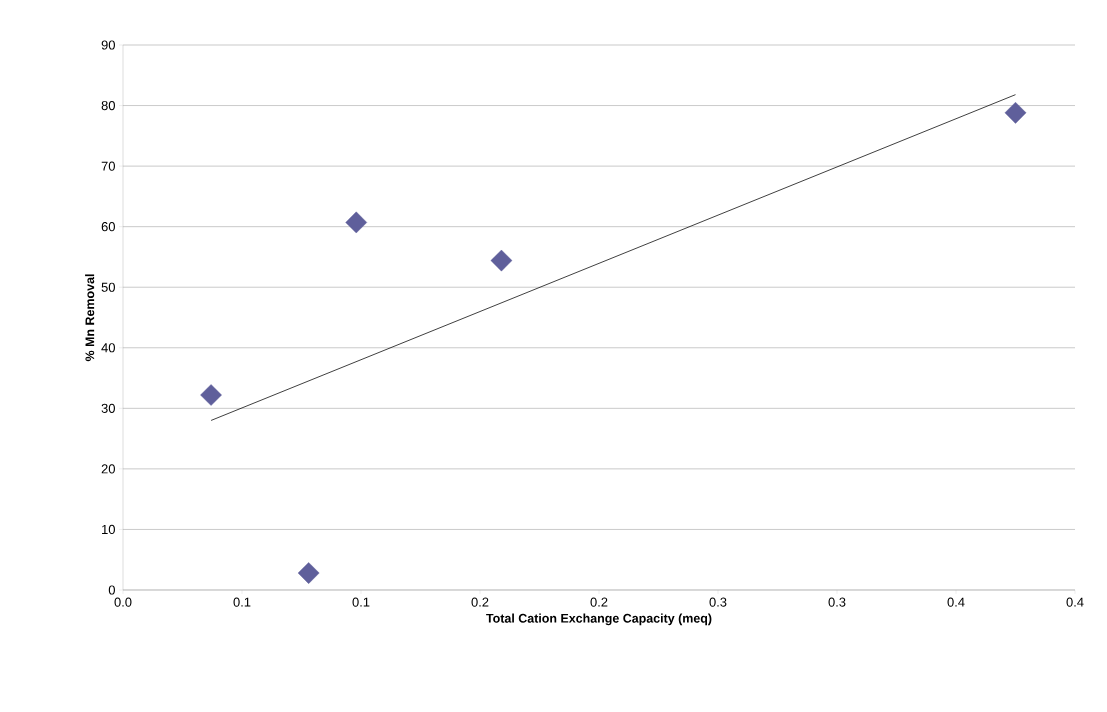 Image resolution: width=1107 pixels, height=712 pixels. Describe the element at coordinates (108, 529) in the screenshot. I see `y-tick-label: 10` at that location.